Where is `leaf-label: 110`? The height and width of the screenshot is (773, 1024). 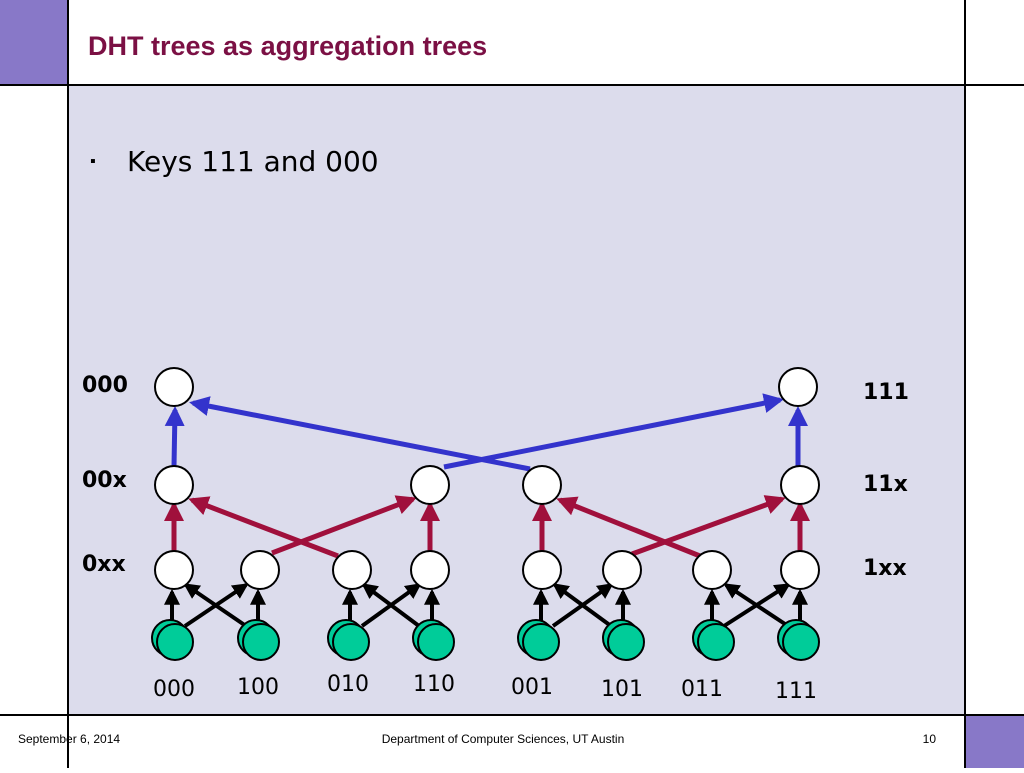
leaf-label: 110 is located at coordinates (434, 684).